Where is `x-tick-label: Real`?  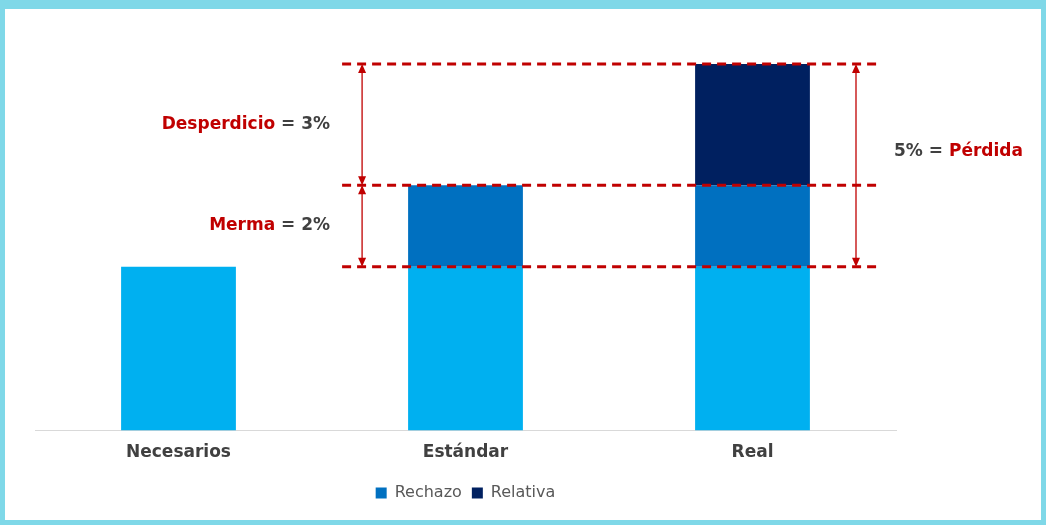
x-tick-label: Real is located at coordinates (752, 451).